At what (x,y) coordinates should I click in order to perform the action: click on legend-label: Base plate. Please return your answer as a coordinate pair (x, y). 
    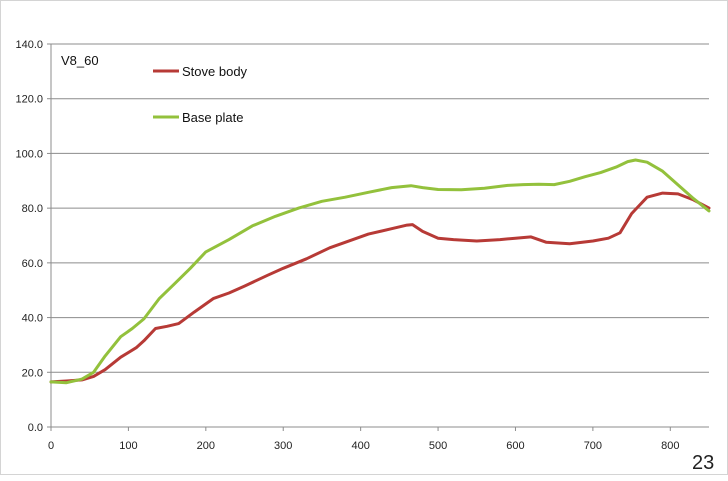
    Looking at the image, I should click on (212, 117).